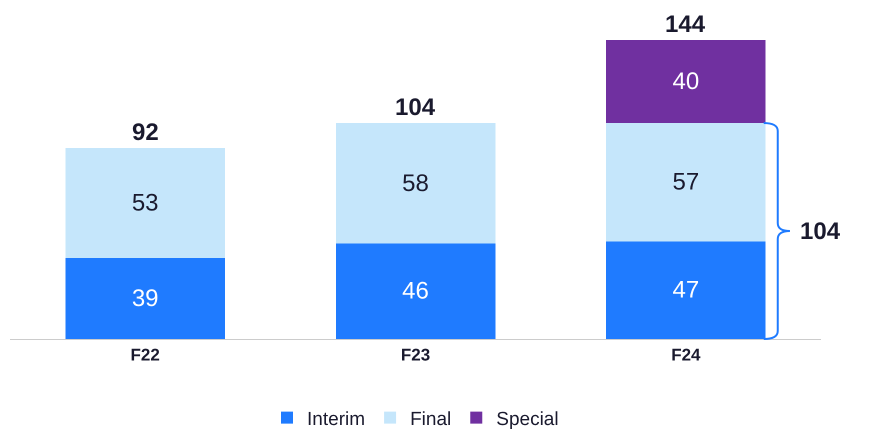 This screenshot has width=879, height=447. I want to click on legend-label: Interim, so click(336, 419).